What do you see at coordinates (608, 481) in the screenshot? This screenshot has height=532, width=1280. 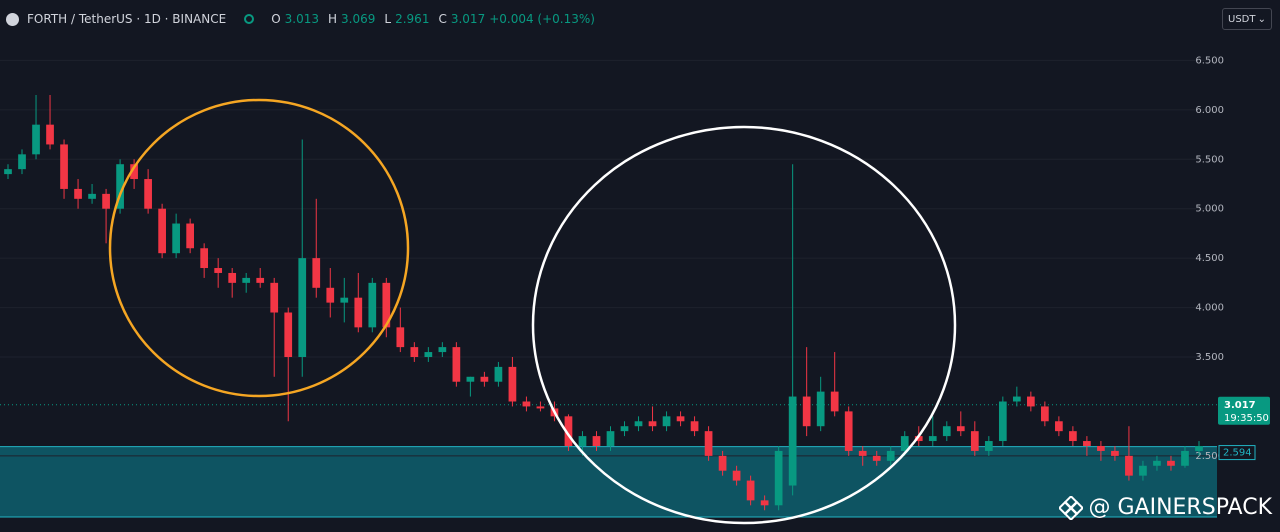 I see `support-zone` at bounding box center [608, 481].